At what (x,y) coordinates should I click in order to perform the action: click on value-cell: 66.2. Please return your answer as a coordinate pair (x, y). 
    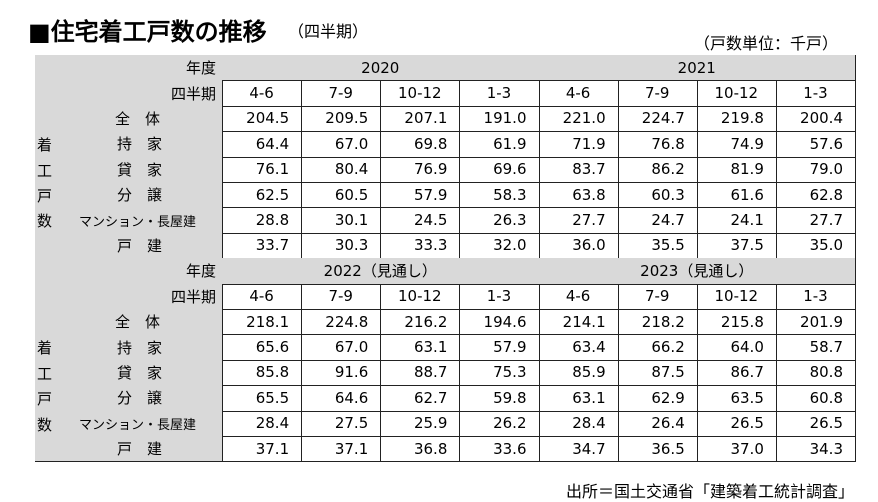
    Looking at the image, I should click on (657, 347).